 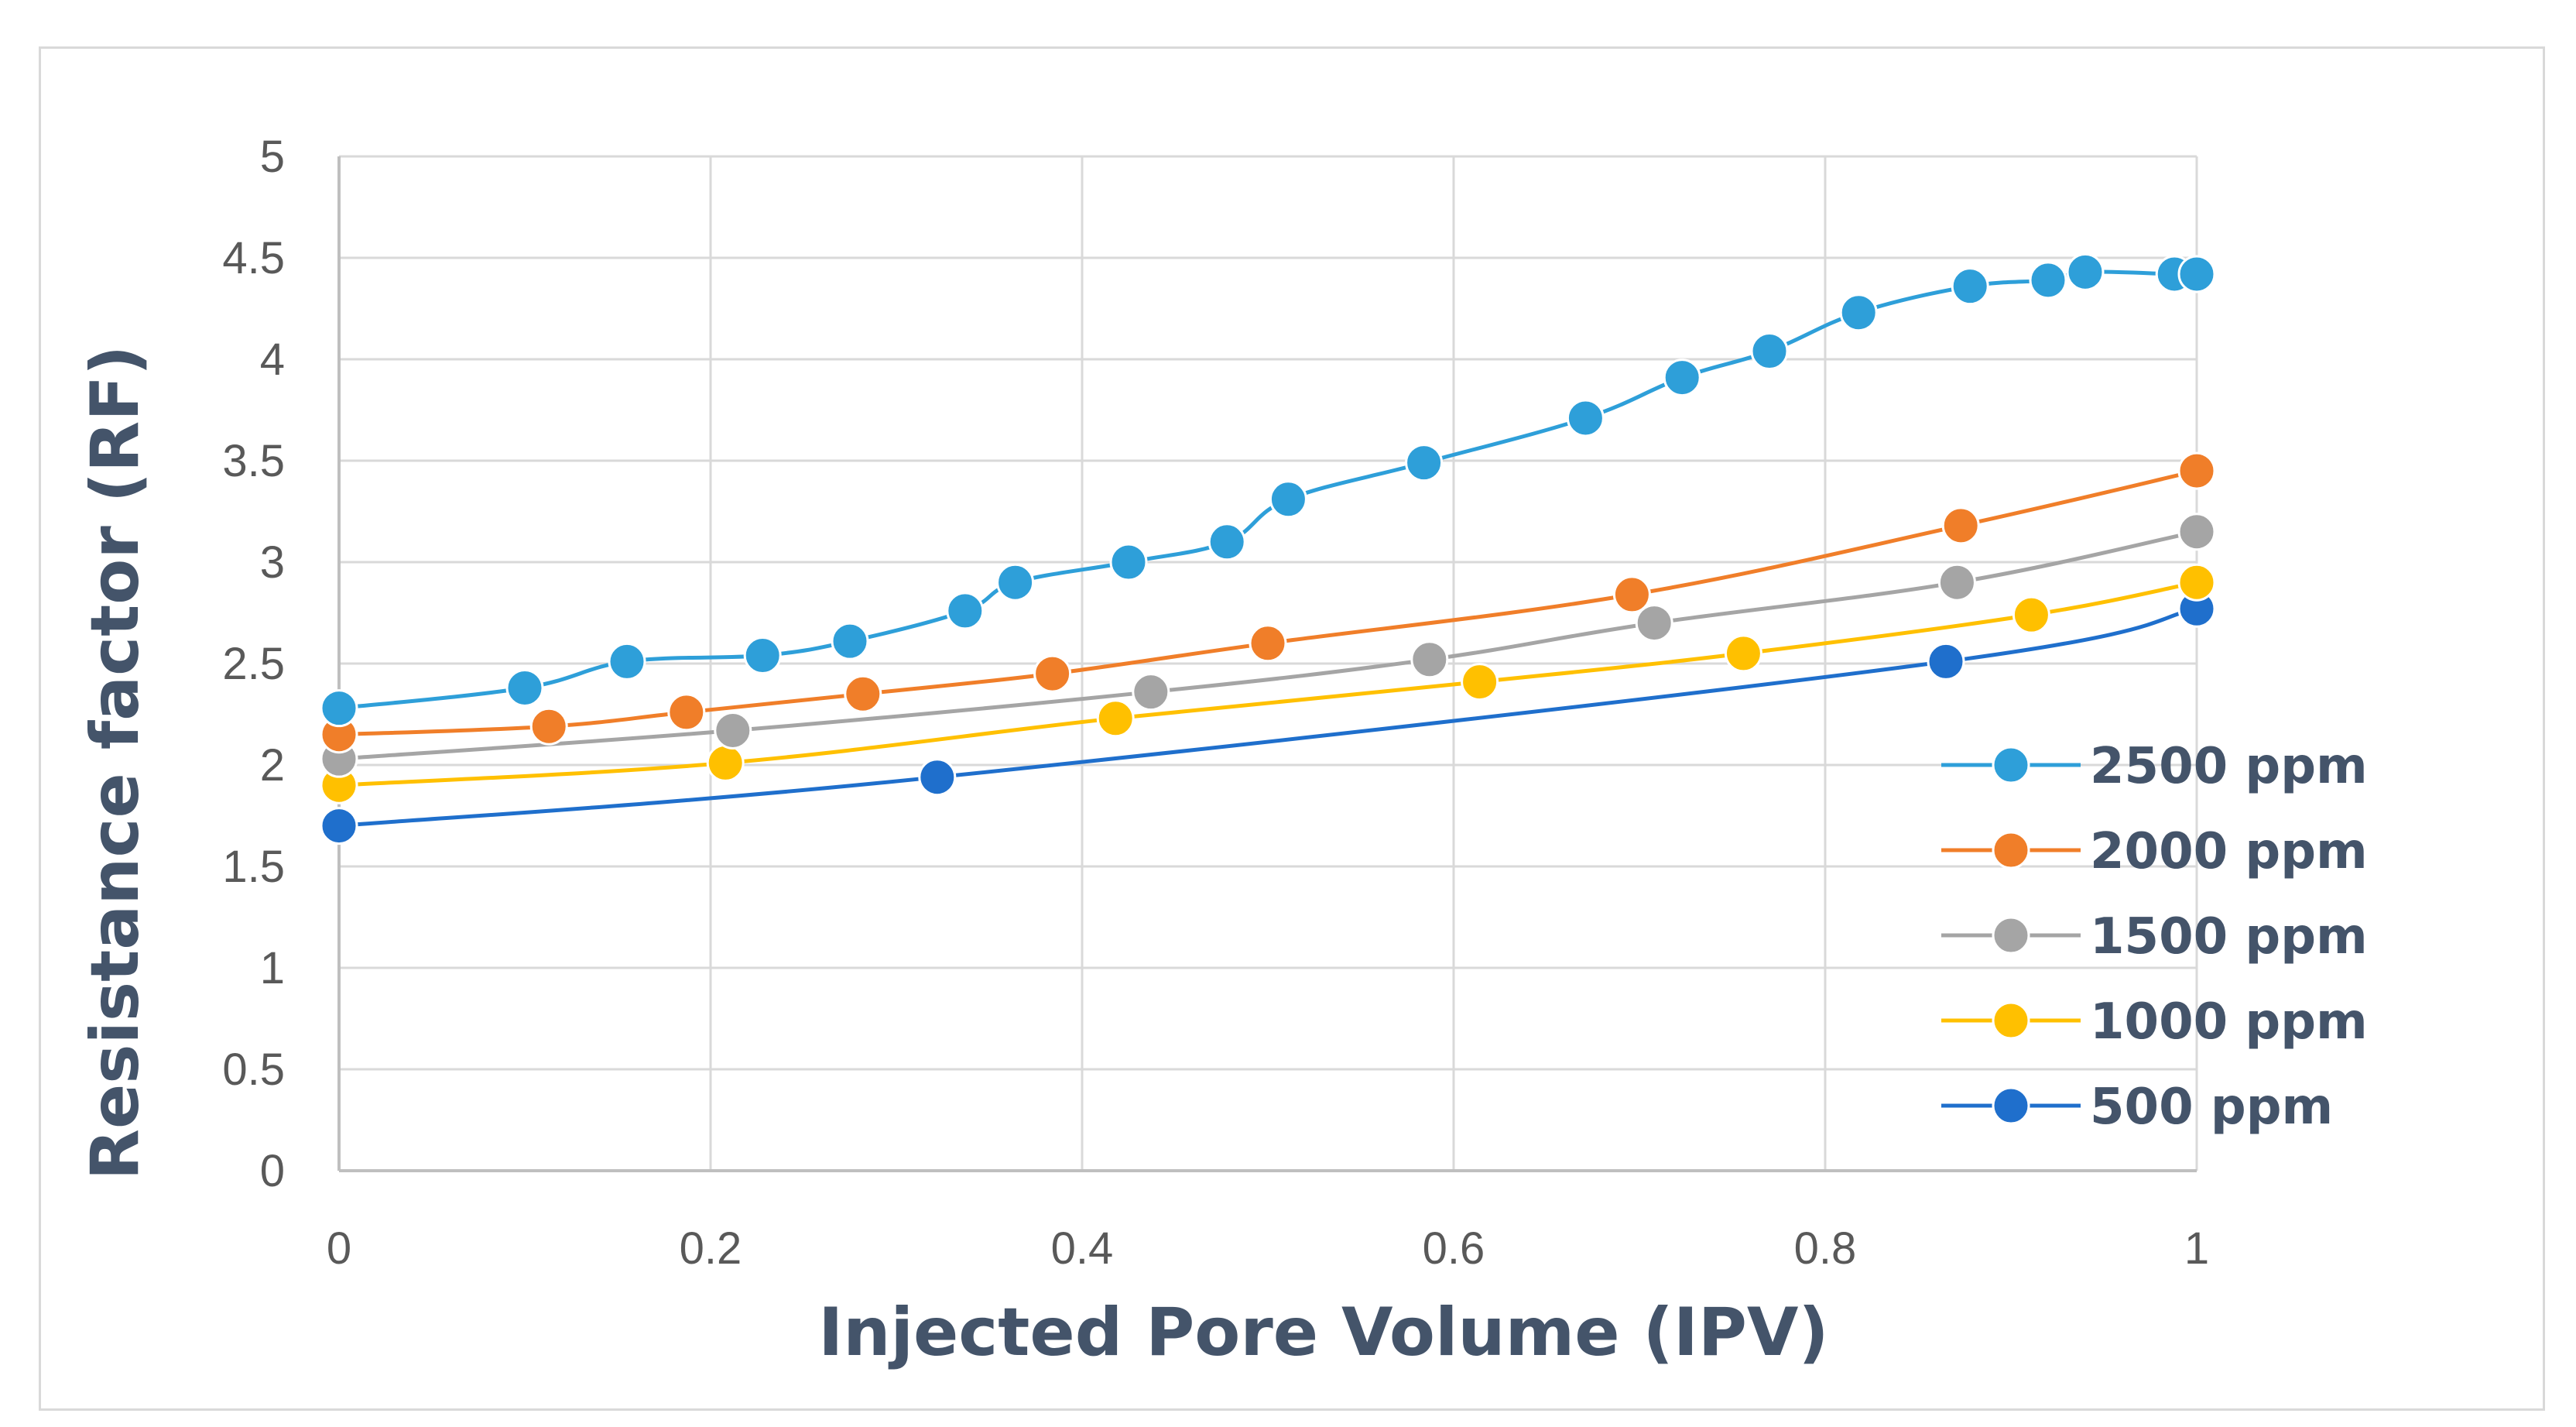 What do you see at coordinates (711, 1248) in the screenshot?
I see `x-tick-label: 0.2` at bounding box center [711, 1248].